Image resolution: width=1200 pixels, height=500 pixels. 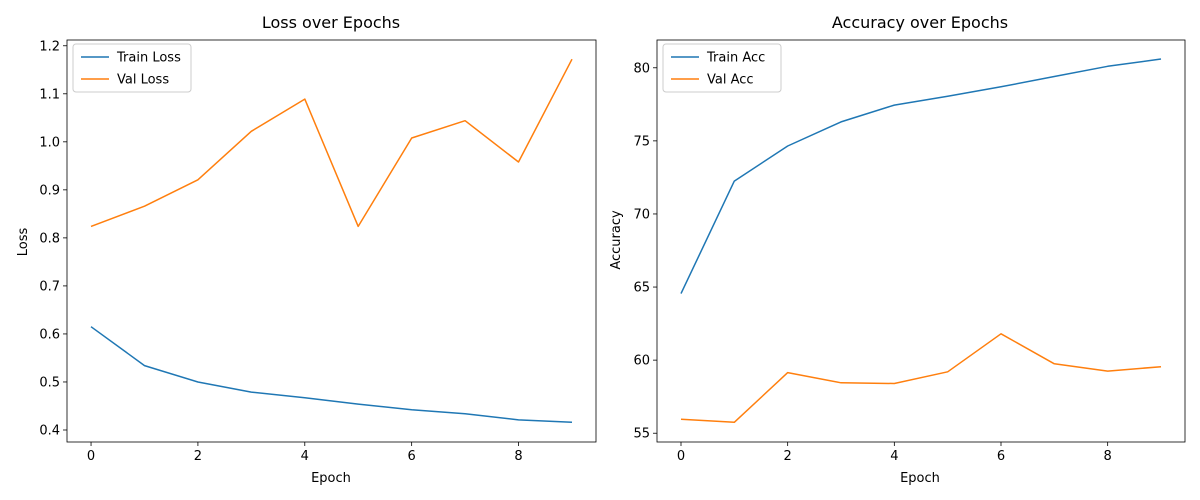 What do you see at coordinates (49, 430) in the screenshot?
I see `y-tick-label: 0.4` at bounding box center [49, 430].